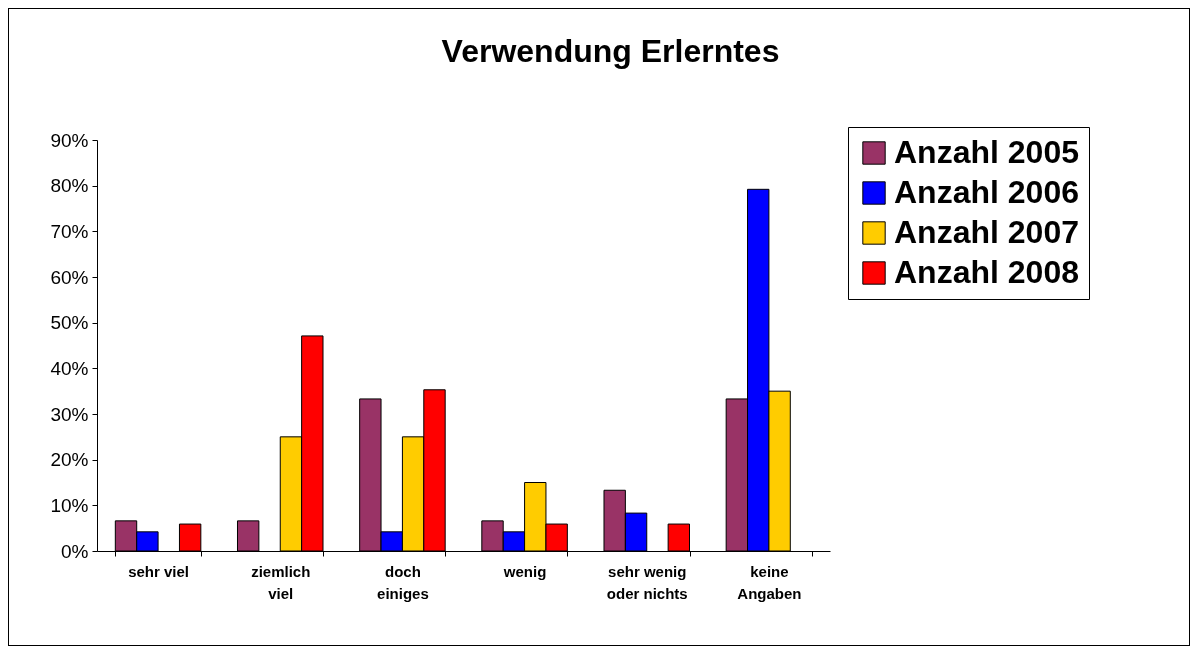  Describe the element at coordinates (69, 460) in the screenshot. I see `y-tick-label: 20%` at that location.